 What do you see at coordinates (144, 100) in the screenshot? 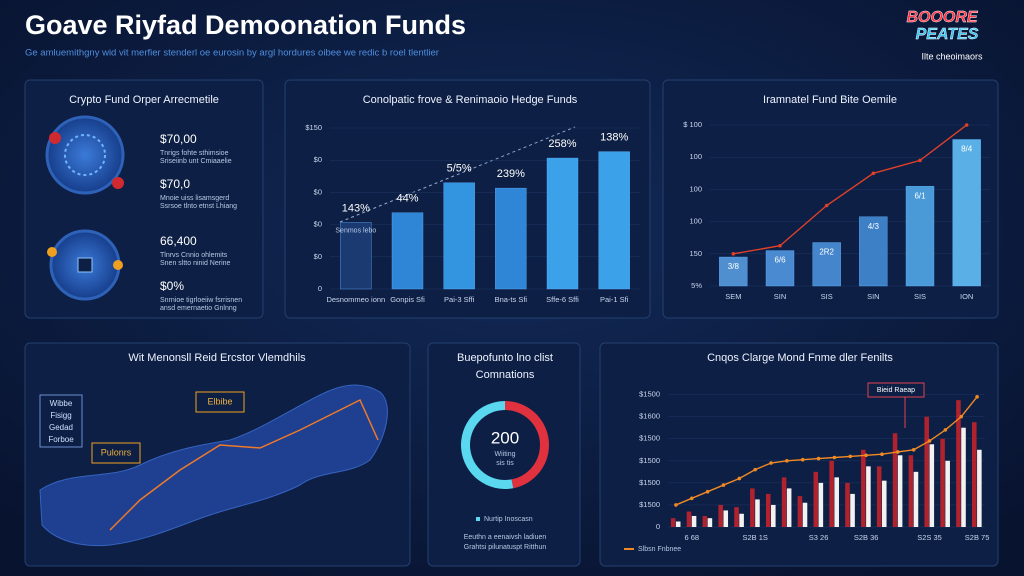
I see `panel-title: Crypto Fund Orper Arrecmetile` at bounding box center [144, 100].